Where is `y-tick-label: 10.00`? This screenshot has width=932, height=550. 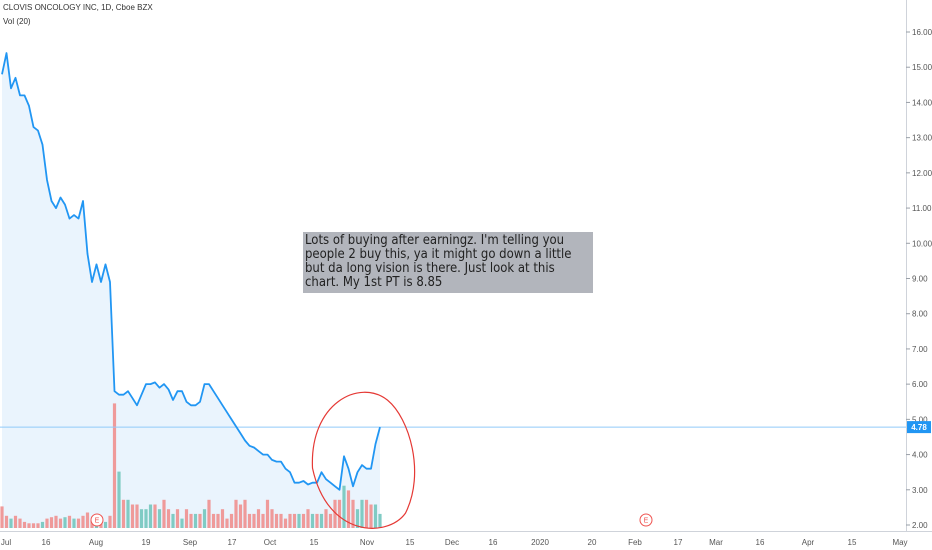 y-tick-label: 10.00 is located at coordinates (922, 243).